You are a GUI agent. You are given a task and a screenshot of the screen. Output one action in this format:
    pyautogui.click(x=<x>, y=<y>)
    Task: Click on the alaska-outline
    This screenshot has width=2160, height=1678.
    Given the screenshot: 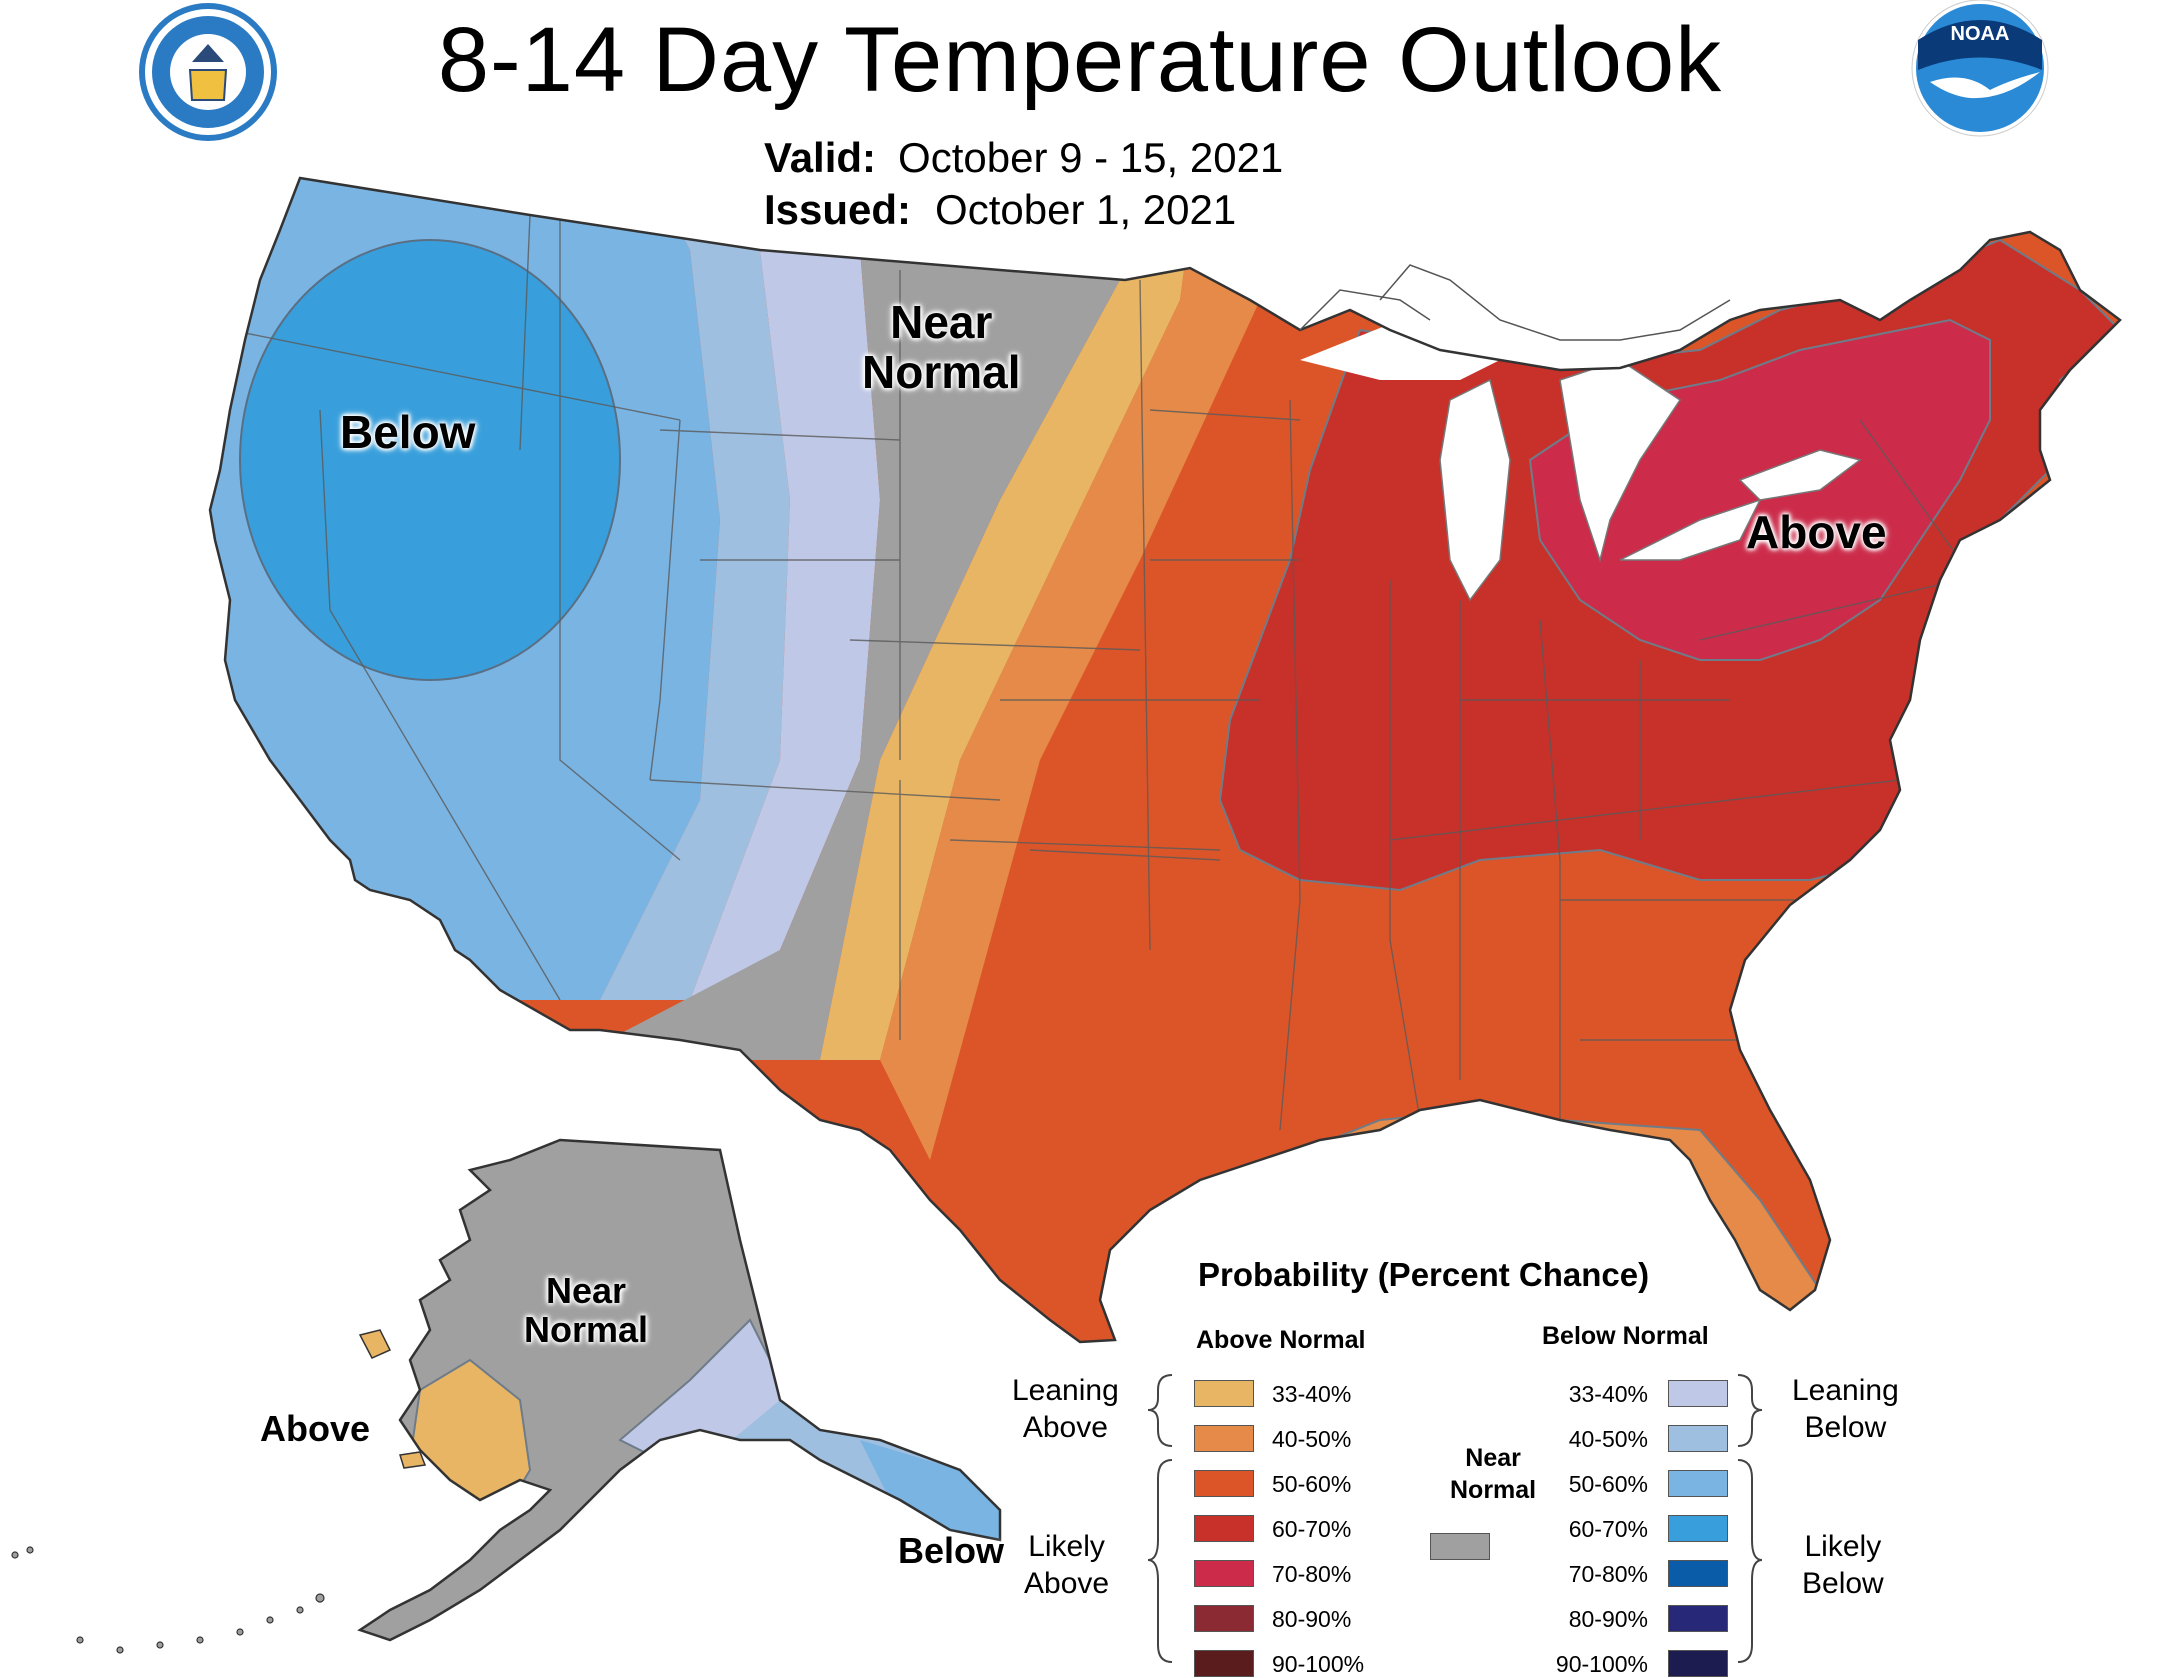 What is the action you would take?
    pyautogui.click(x=679, y=1390)
    